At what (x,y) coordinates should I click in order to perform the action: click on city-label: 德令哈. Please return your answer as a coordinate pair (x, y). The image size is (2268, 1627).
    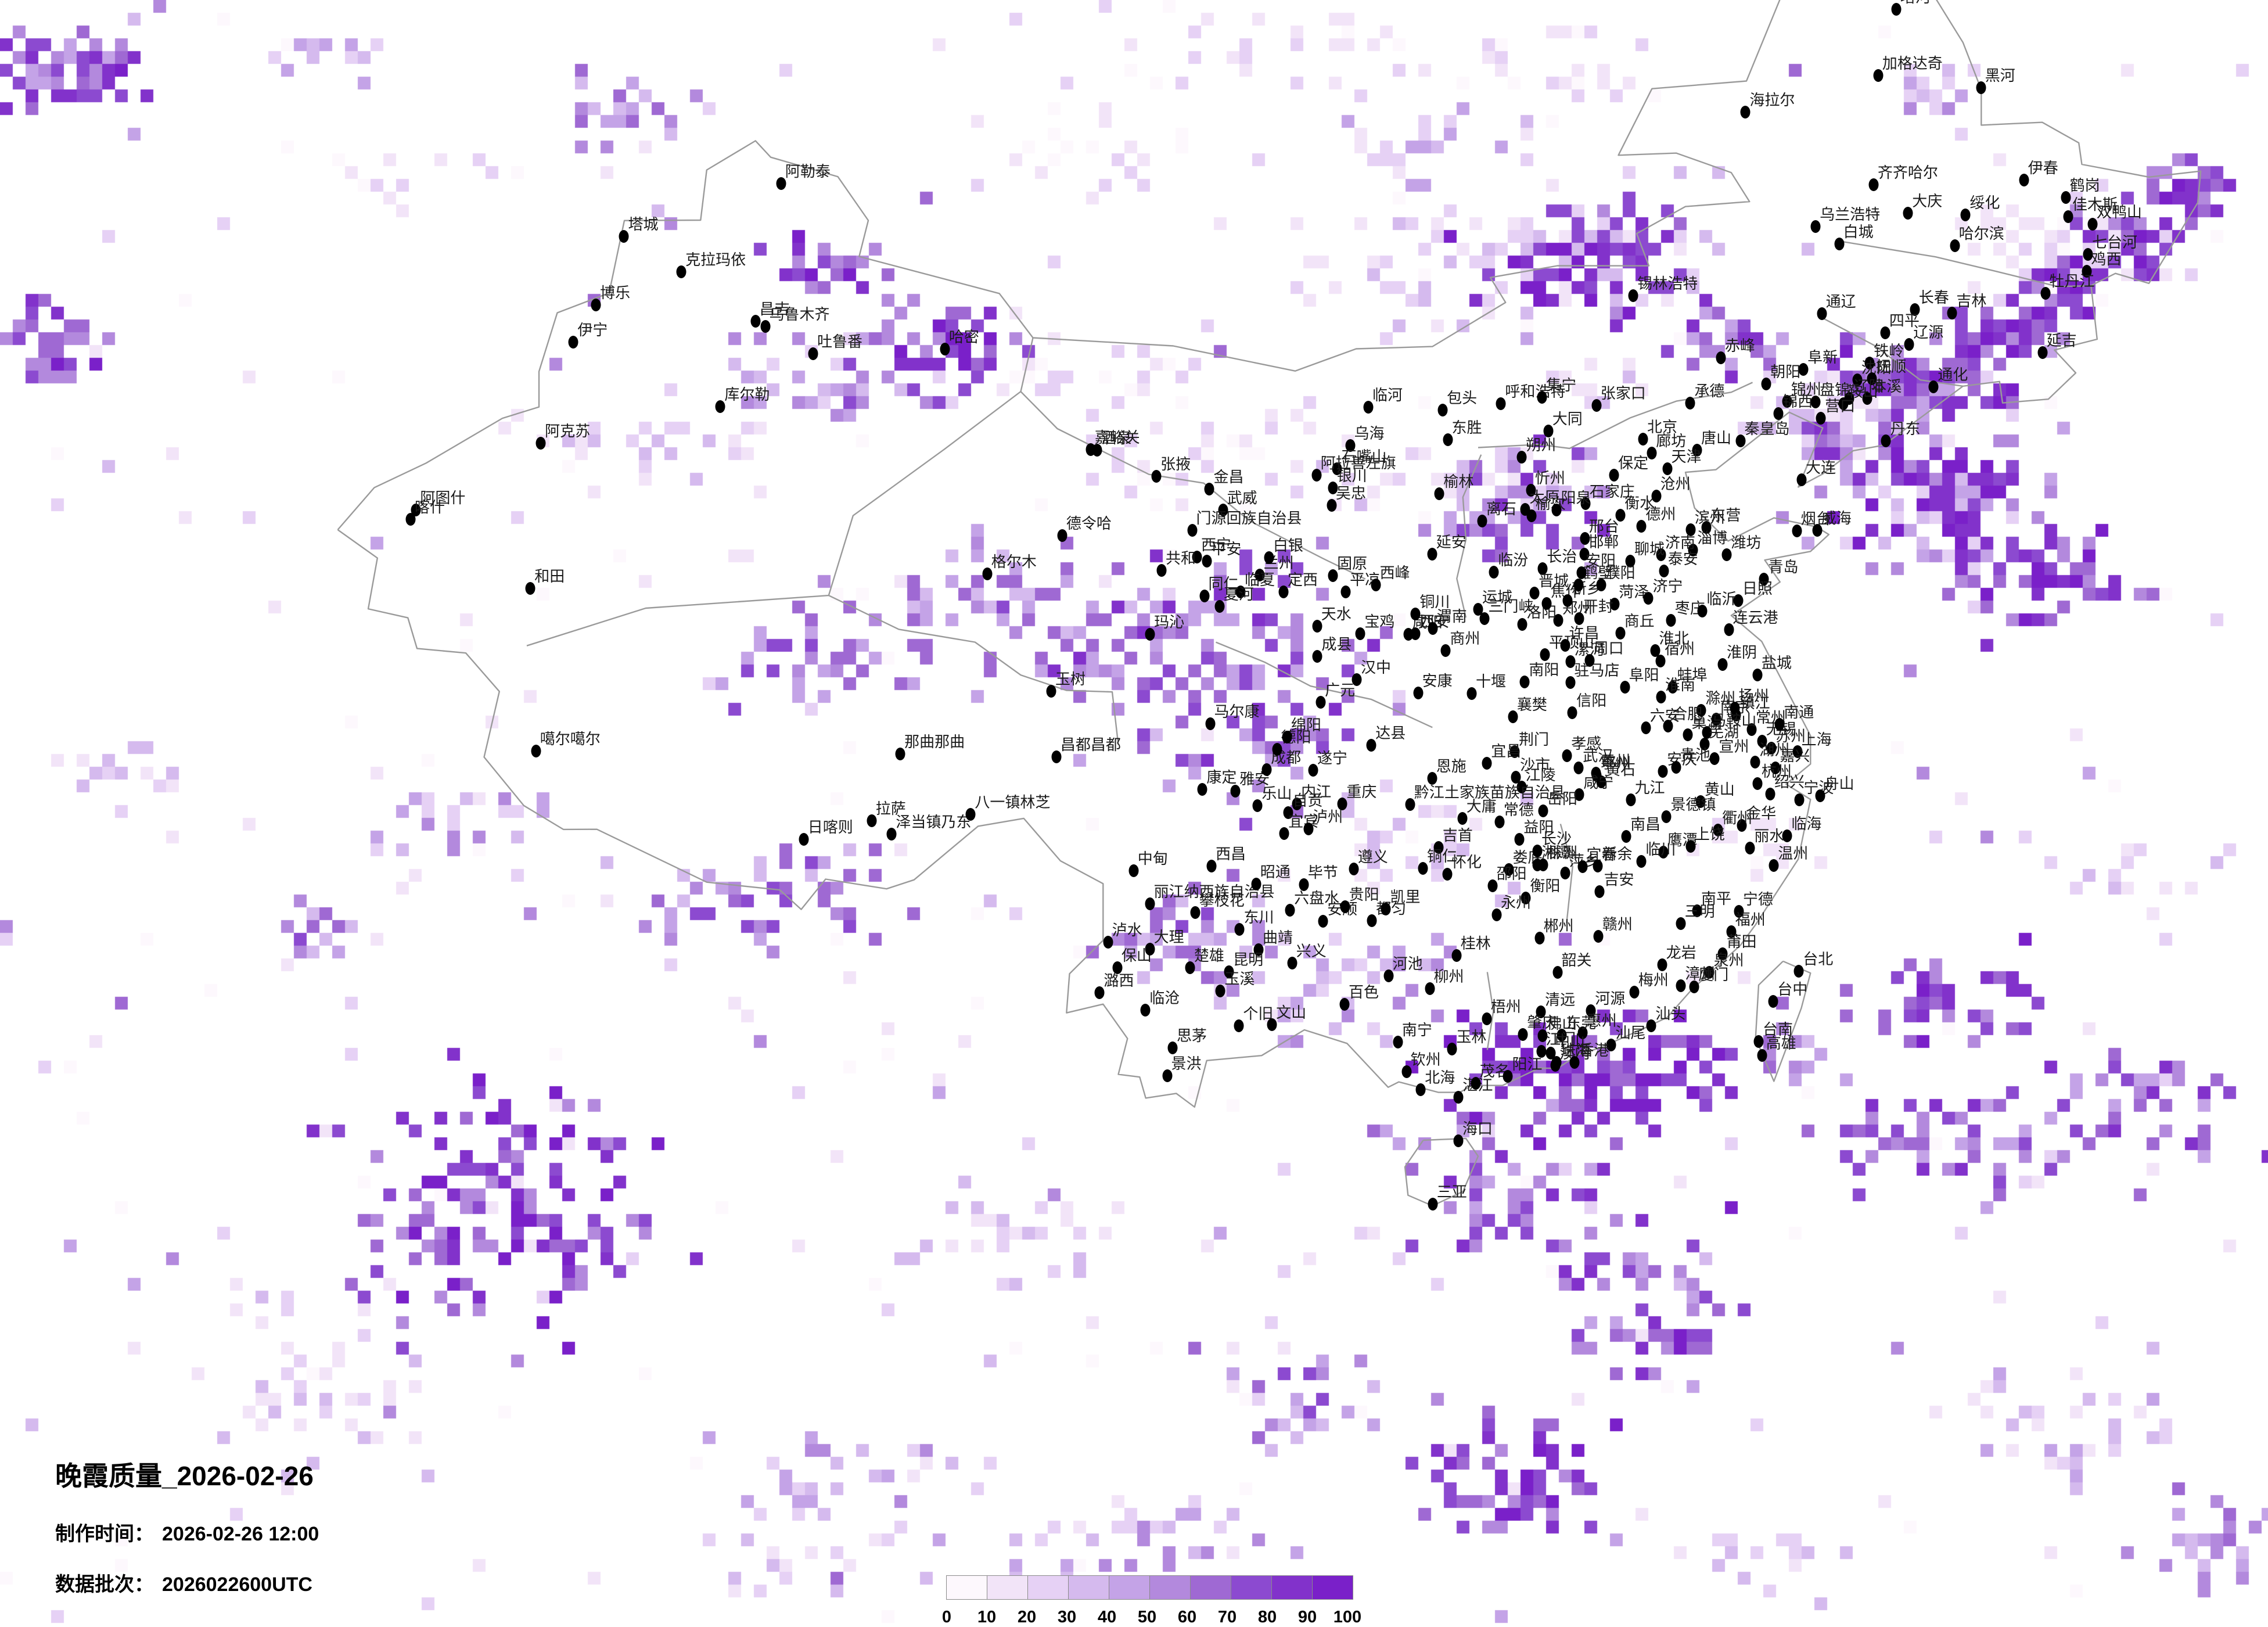
    Looking at the image, I should click on (1089, 524).